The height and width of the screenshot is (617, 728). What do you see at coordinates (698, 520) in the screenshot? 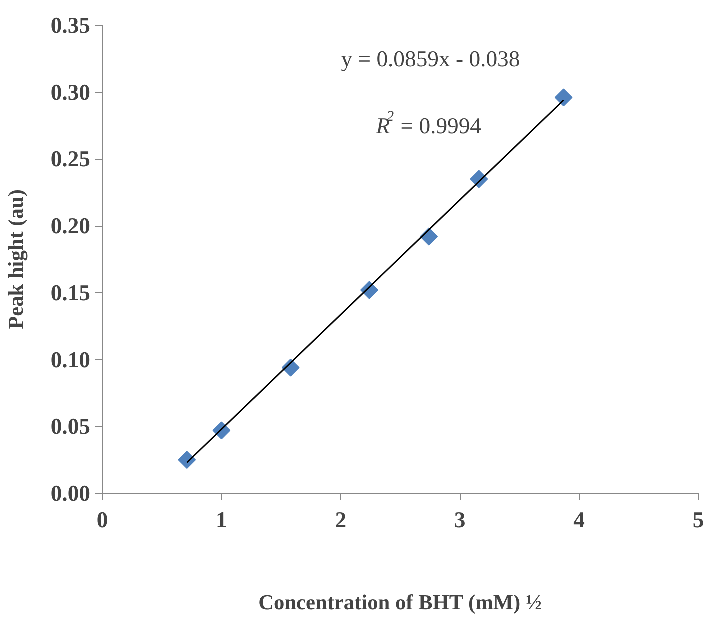
I see `x-tick-label: 5` at bounding box center [698, 520].